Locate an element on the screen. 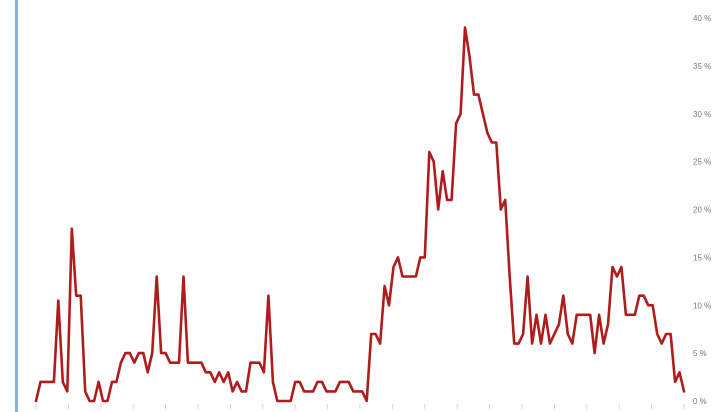 Image resolution: width=721 pixels, height=412 pixels. y-axis-ticks: 0 % 5 % 10 % 15 % 20 % 25 % 30 % 35 % 40 % is located at coordinates (702, 210).